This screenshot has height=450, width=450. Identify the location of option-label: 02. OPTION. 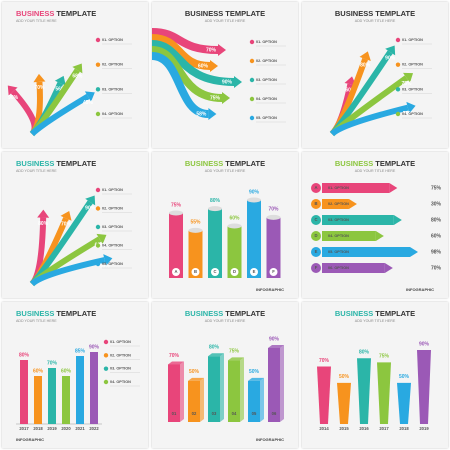
(412, 65).